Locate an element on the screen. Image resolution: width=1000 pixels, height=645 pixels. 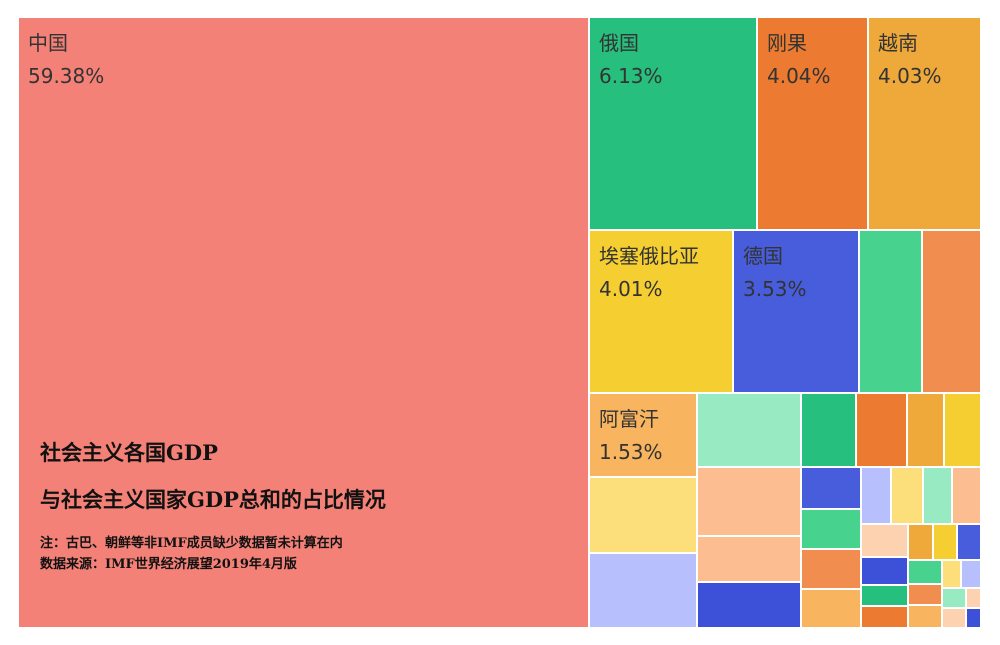
treemap-cell-name: 俄国 is located at coordinates (619, 43).